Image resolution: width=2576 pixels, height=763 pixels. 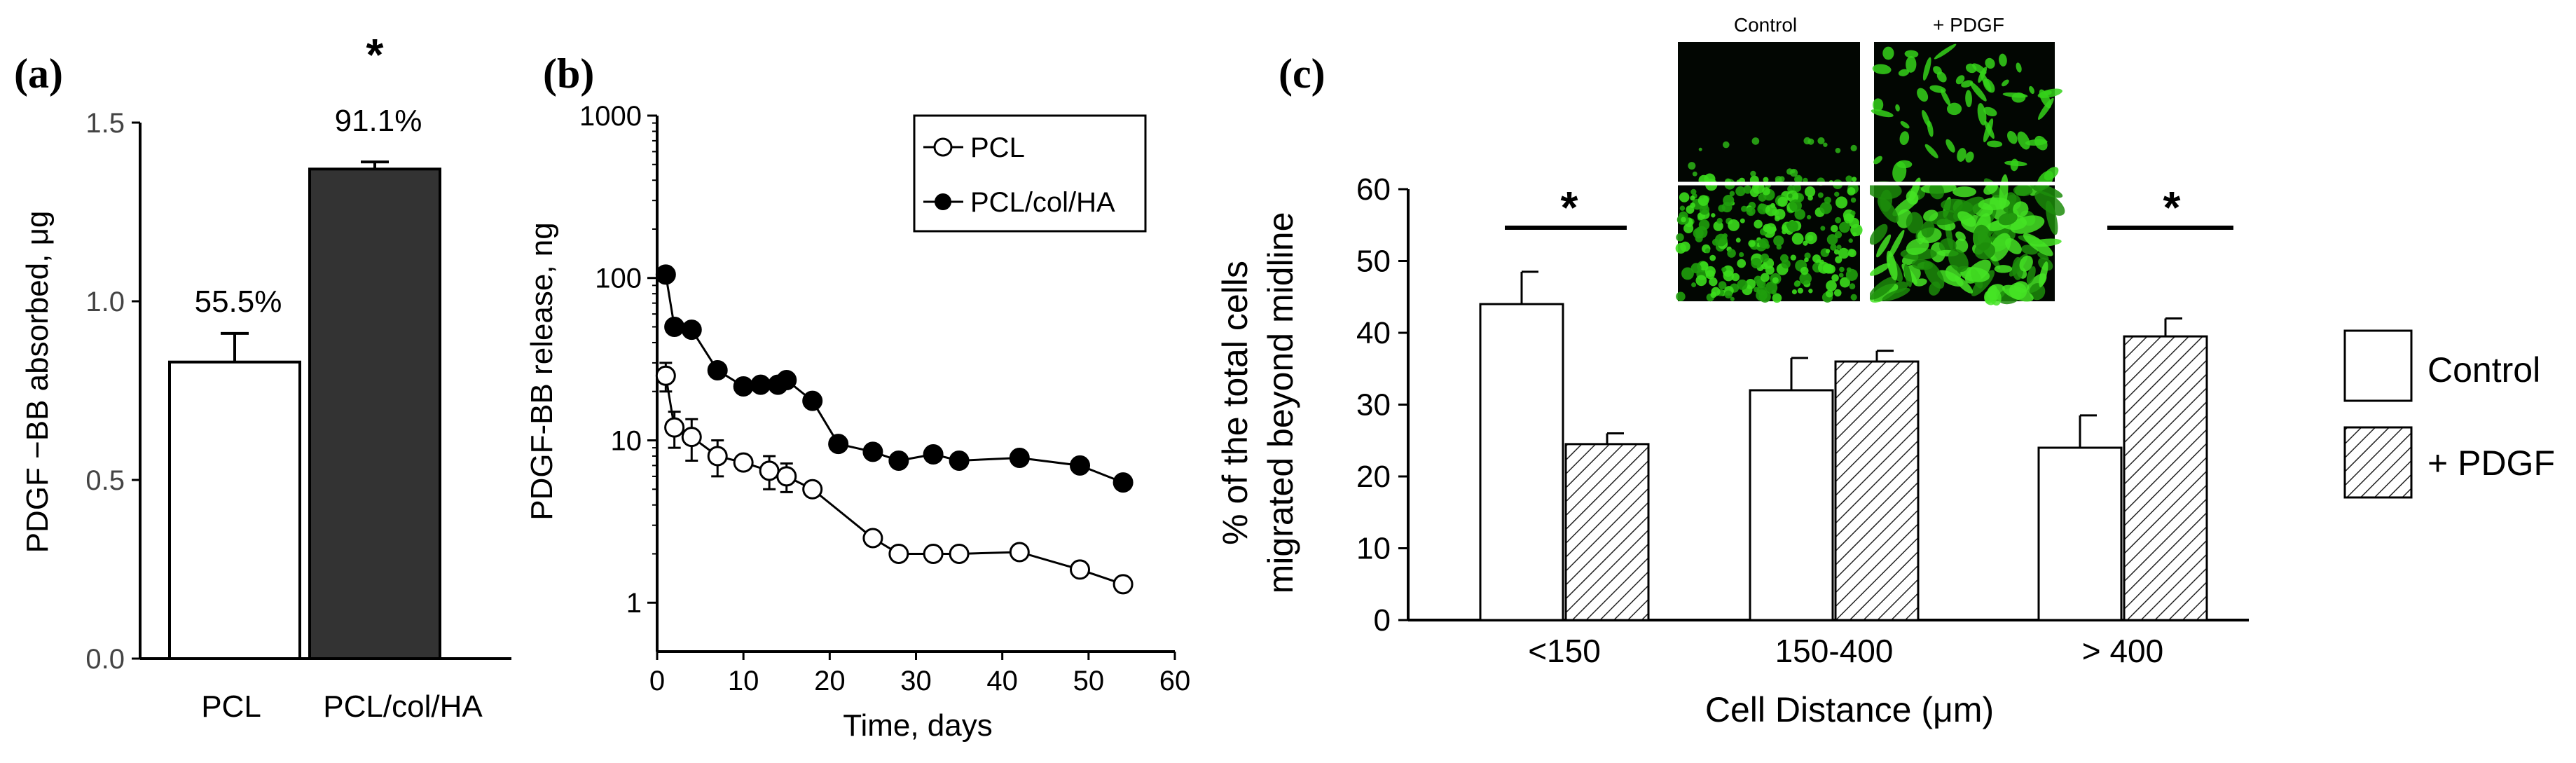 I want to click on control-bar, so click(x=1521, y=462).